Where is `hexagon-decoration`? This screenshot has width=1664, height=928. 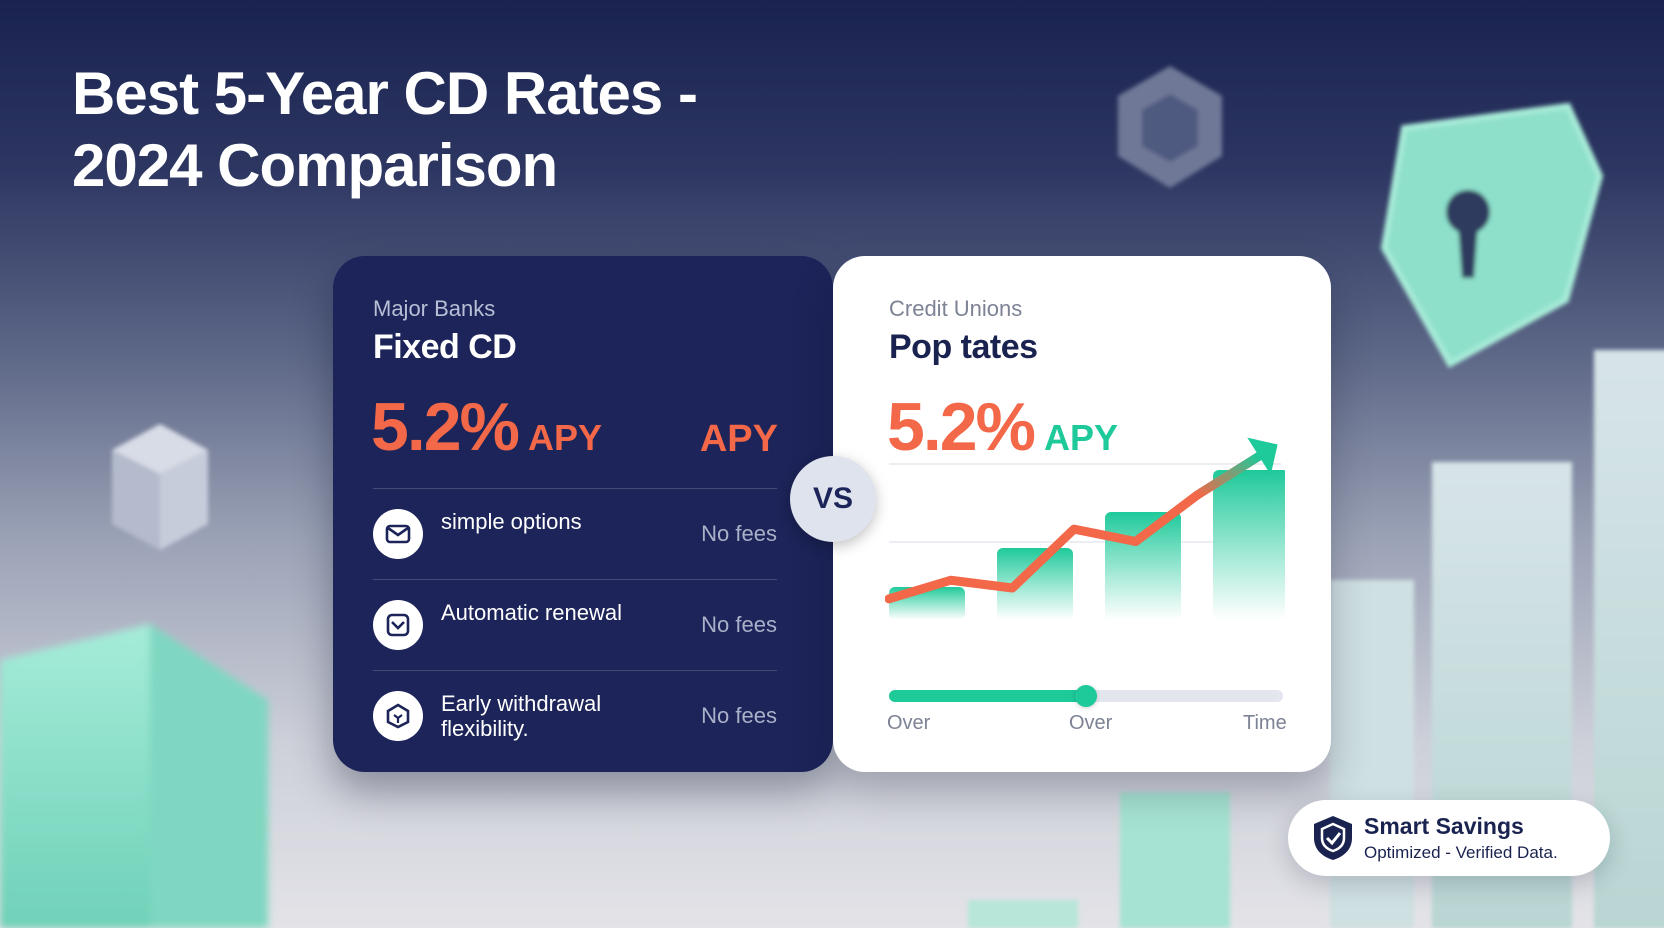
hexagon-decoration is located at coordinates (1170, 127).